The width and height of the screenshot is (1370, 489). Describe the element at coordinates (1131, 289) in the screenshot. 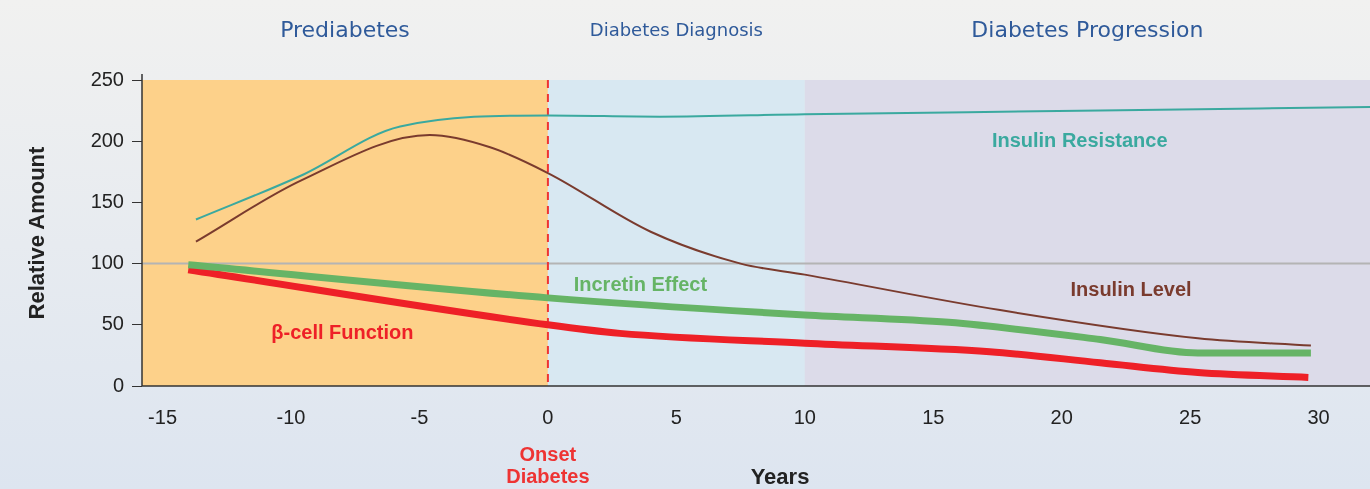

I see `series-label: Insulin Level` at that location.